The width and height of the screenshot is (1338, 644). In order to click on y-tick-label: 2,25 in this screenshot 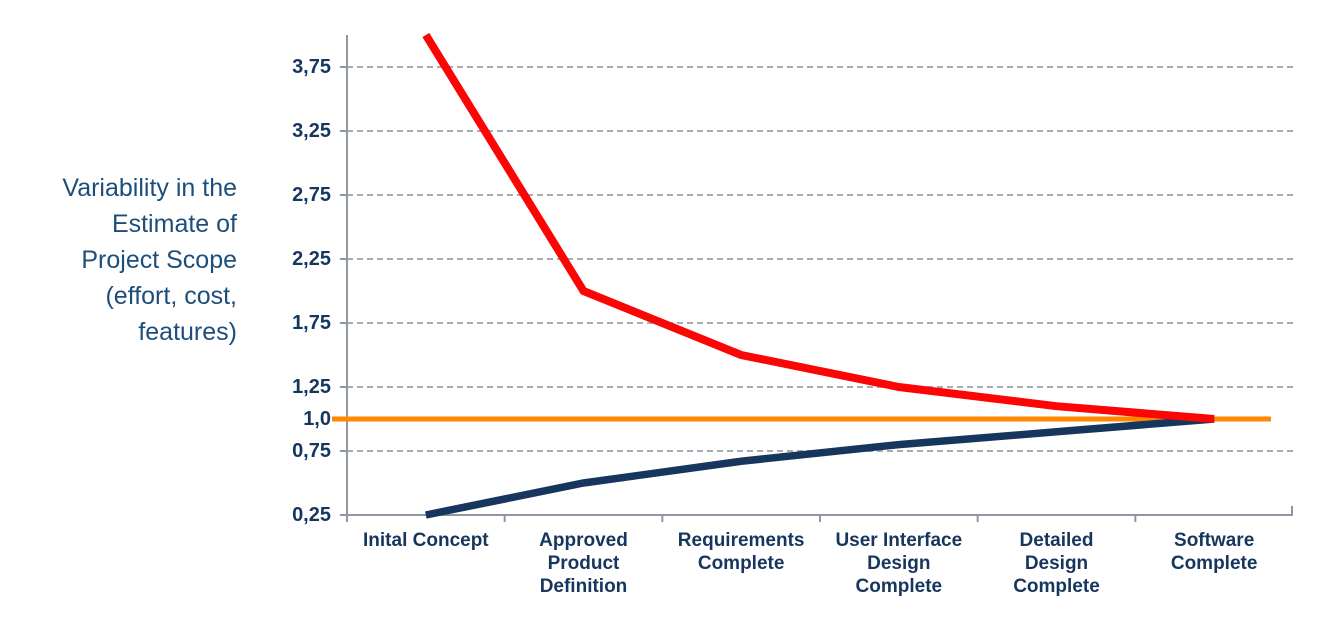, I will do `click(311, 259)`.